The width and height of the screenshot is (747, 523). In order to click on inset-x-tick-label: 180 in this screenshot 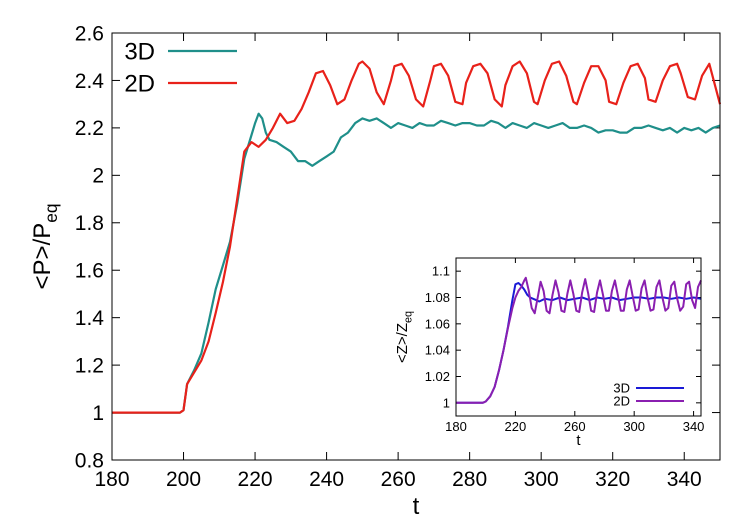, I will do `click(456, 426)`.